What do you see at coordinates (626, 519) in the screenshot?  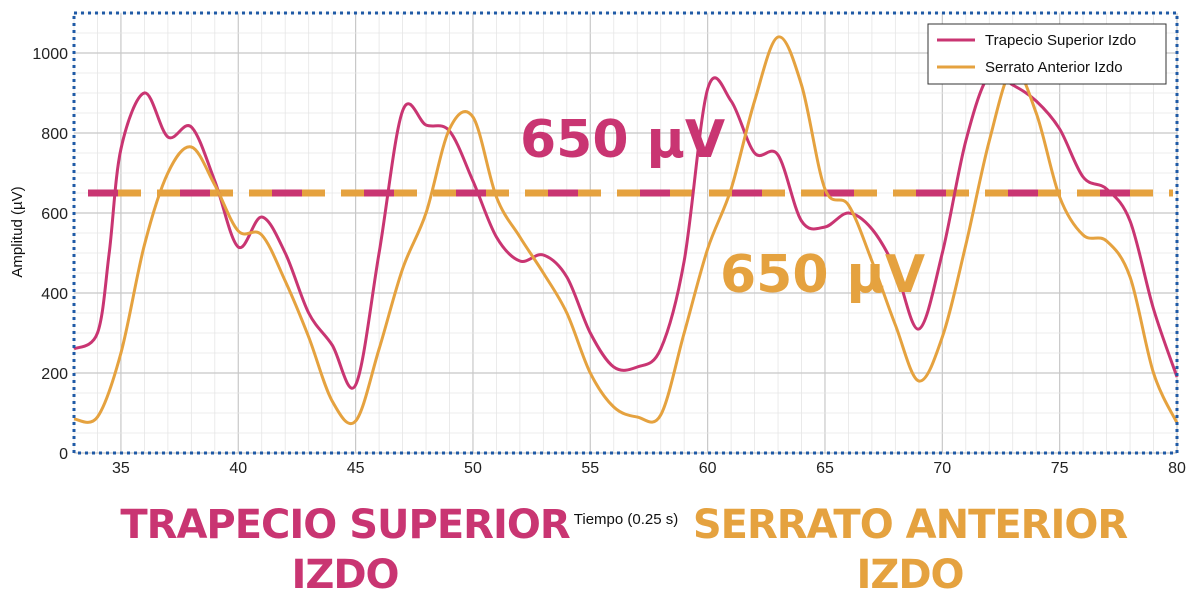 I see `x-axis-title: Tiempo (0.25 s)` at bounding box center [626, 519].